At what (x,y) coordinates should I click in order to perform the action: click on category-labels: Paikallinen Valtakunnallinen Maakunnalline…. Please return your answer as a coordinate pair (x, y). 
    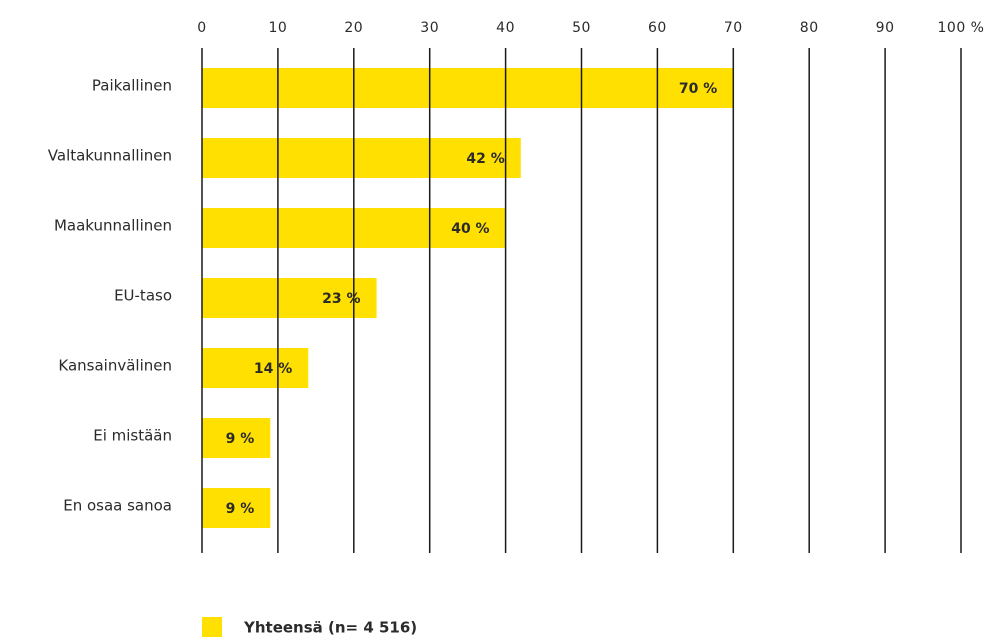
    Looking at the image, I should click on (110, 296).